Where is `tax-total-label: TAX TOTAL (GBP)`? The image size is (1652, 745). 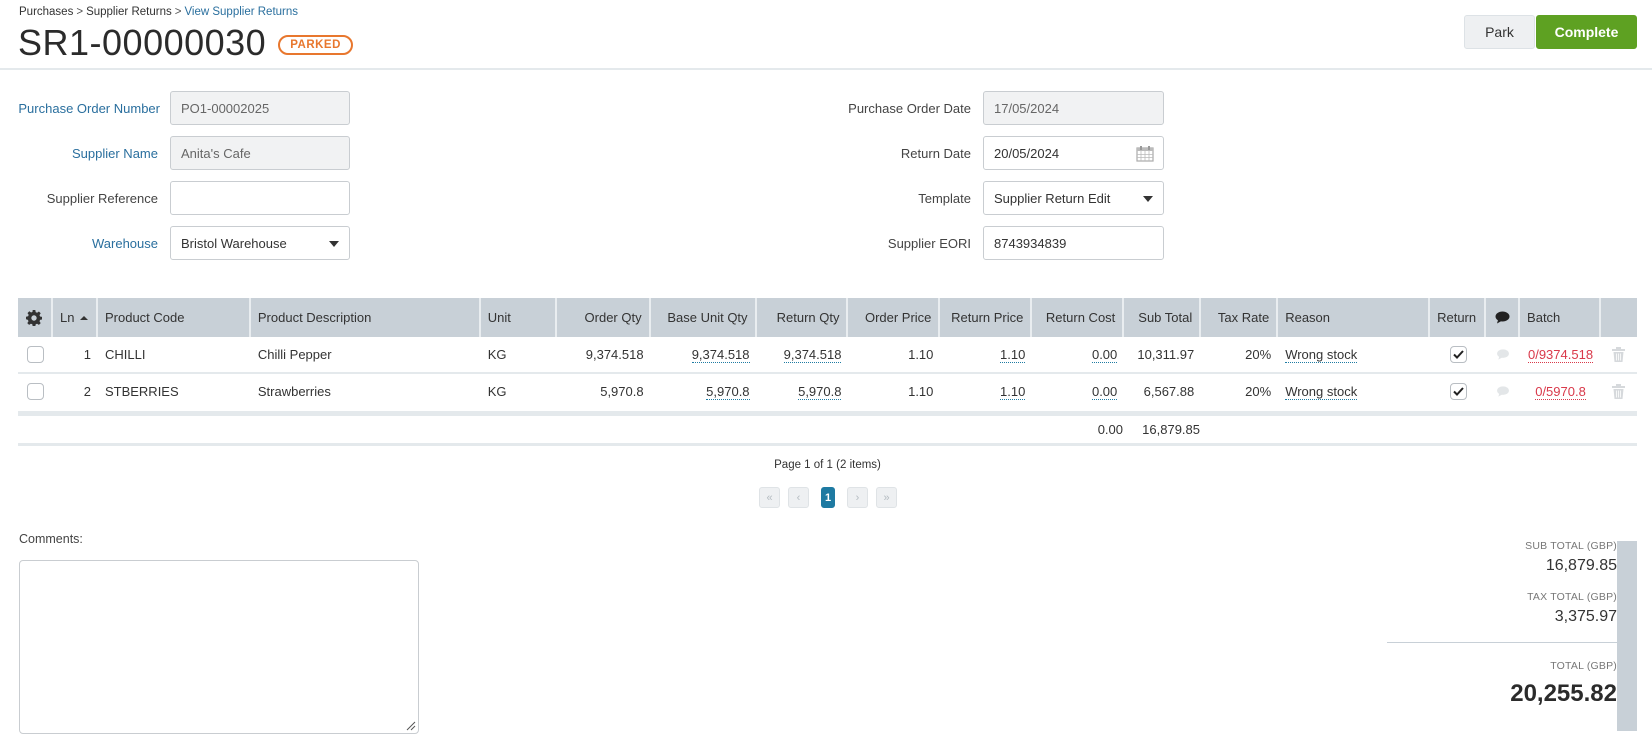 tax-total-label: TAX TOTAL (GBP) is located at coordinates (1572, 597).